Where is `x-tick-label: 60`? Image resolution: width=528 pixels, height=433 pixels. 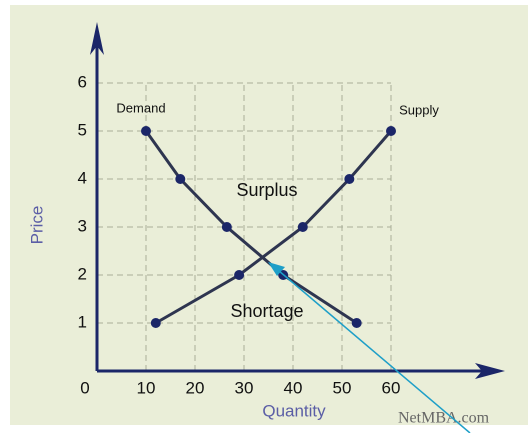
x-tick-label: 60 is located at coordinates (391, 387).